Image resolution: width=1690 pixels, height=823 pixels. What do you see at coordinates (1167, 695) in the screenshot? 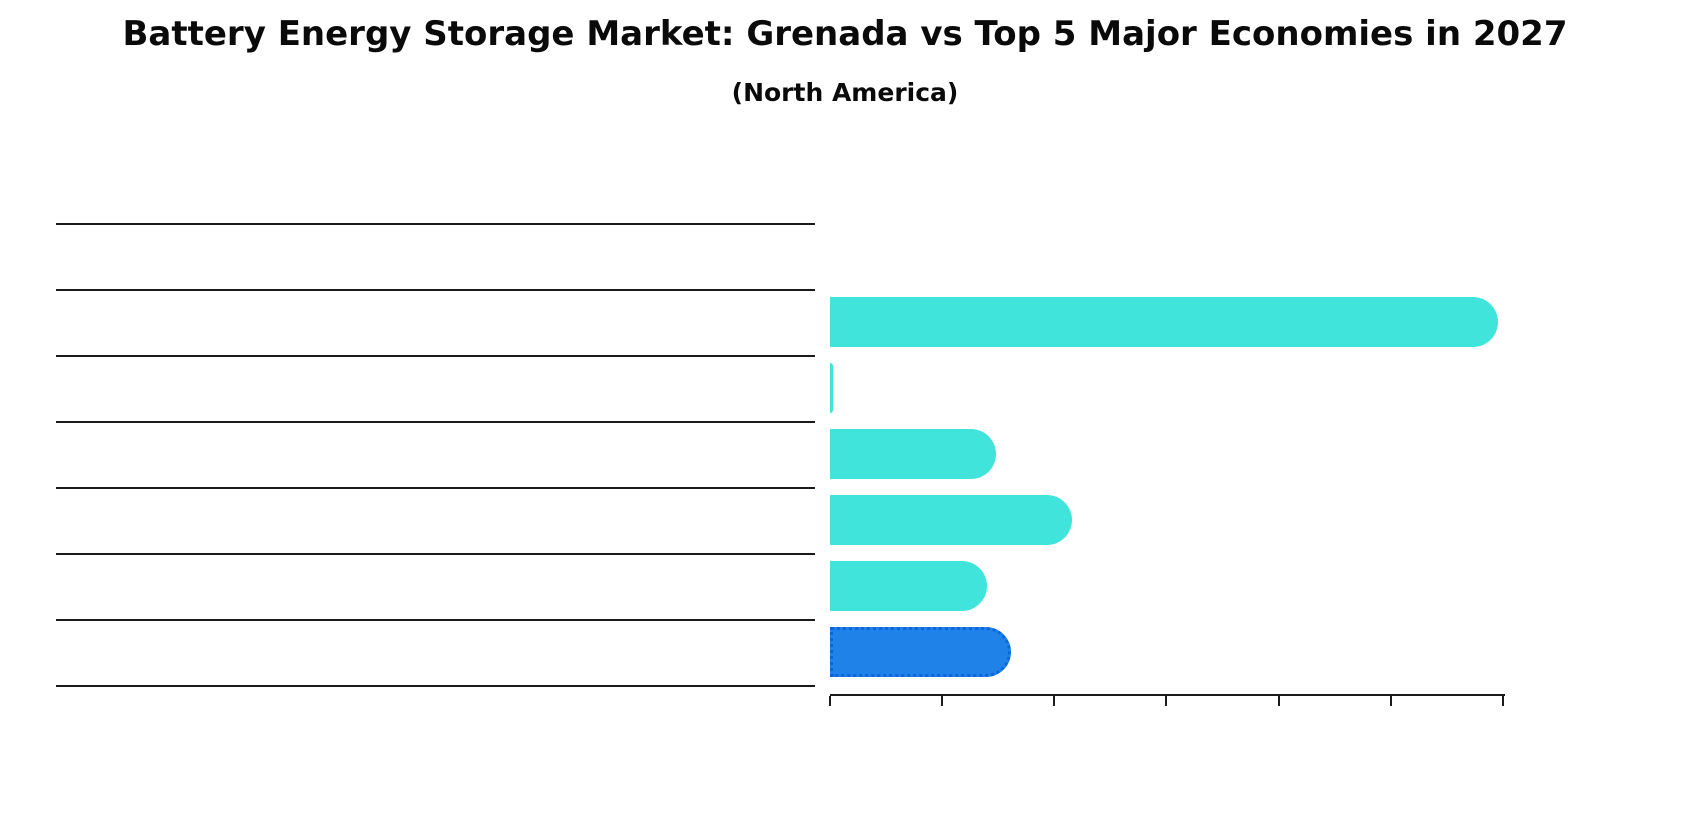
I see `x-axis-line` at bounding box center [1167, 695].